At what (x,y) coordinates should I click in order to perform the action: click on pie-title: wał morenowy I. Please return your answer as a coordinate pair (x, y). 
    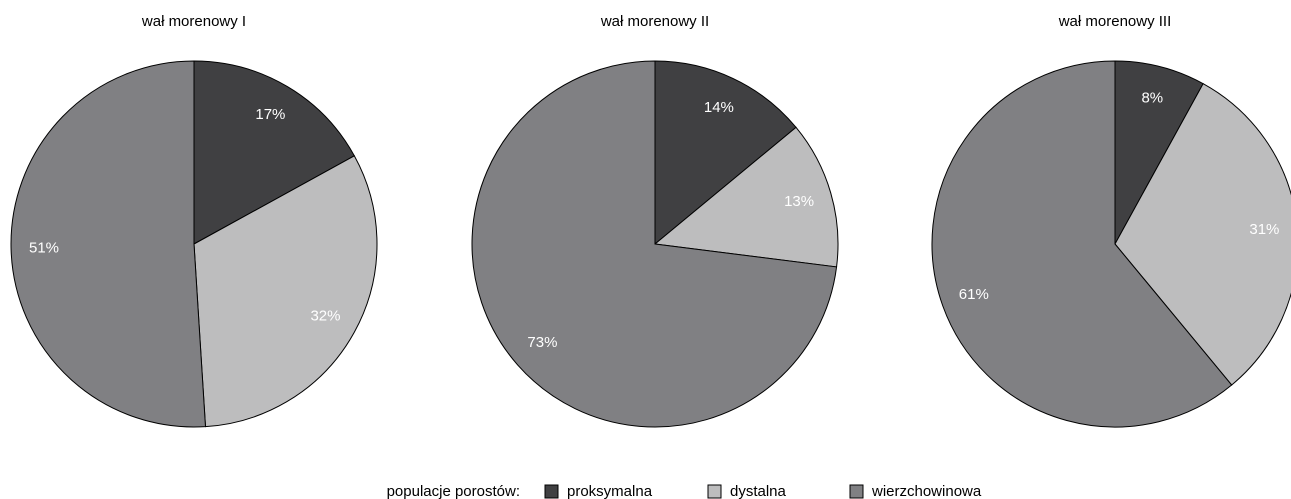
    Looking at the image, I should click on (193, 21).